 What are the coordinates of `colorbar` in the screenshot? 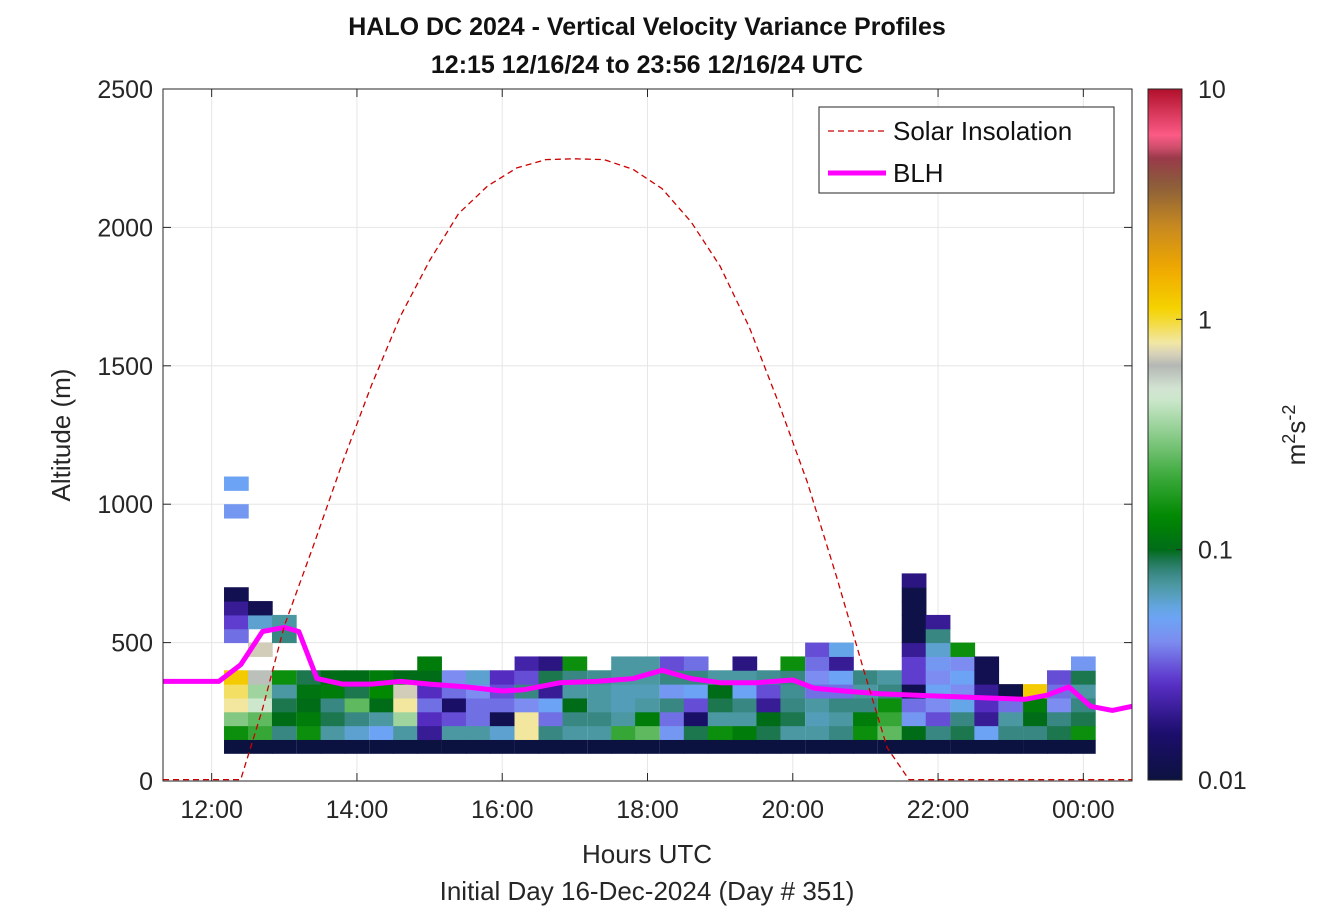 It's located at (1165, 434).